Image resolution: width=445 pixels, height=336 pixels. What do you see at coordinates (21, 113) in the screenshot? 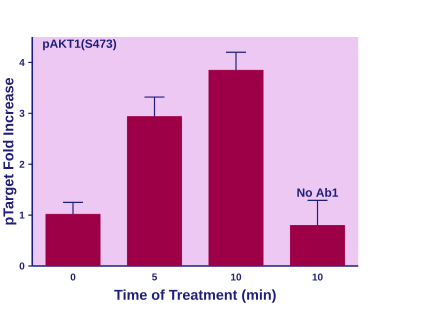
I see `y-tick-label: 3` at bounding box center [21, 113].